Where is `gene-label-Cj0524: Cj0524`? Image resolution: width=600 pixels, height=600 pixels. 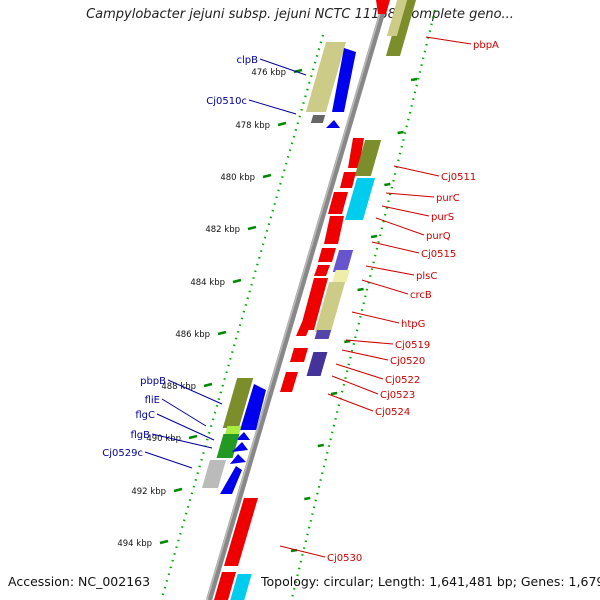
gene-label-Cj0524: Cj0524 is located at coordinates (392, 412).